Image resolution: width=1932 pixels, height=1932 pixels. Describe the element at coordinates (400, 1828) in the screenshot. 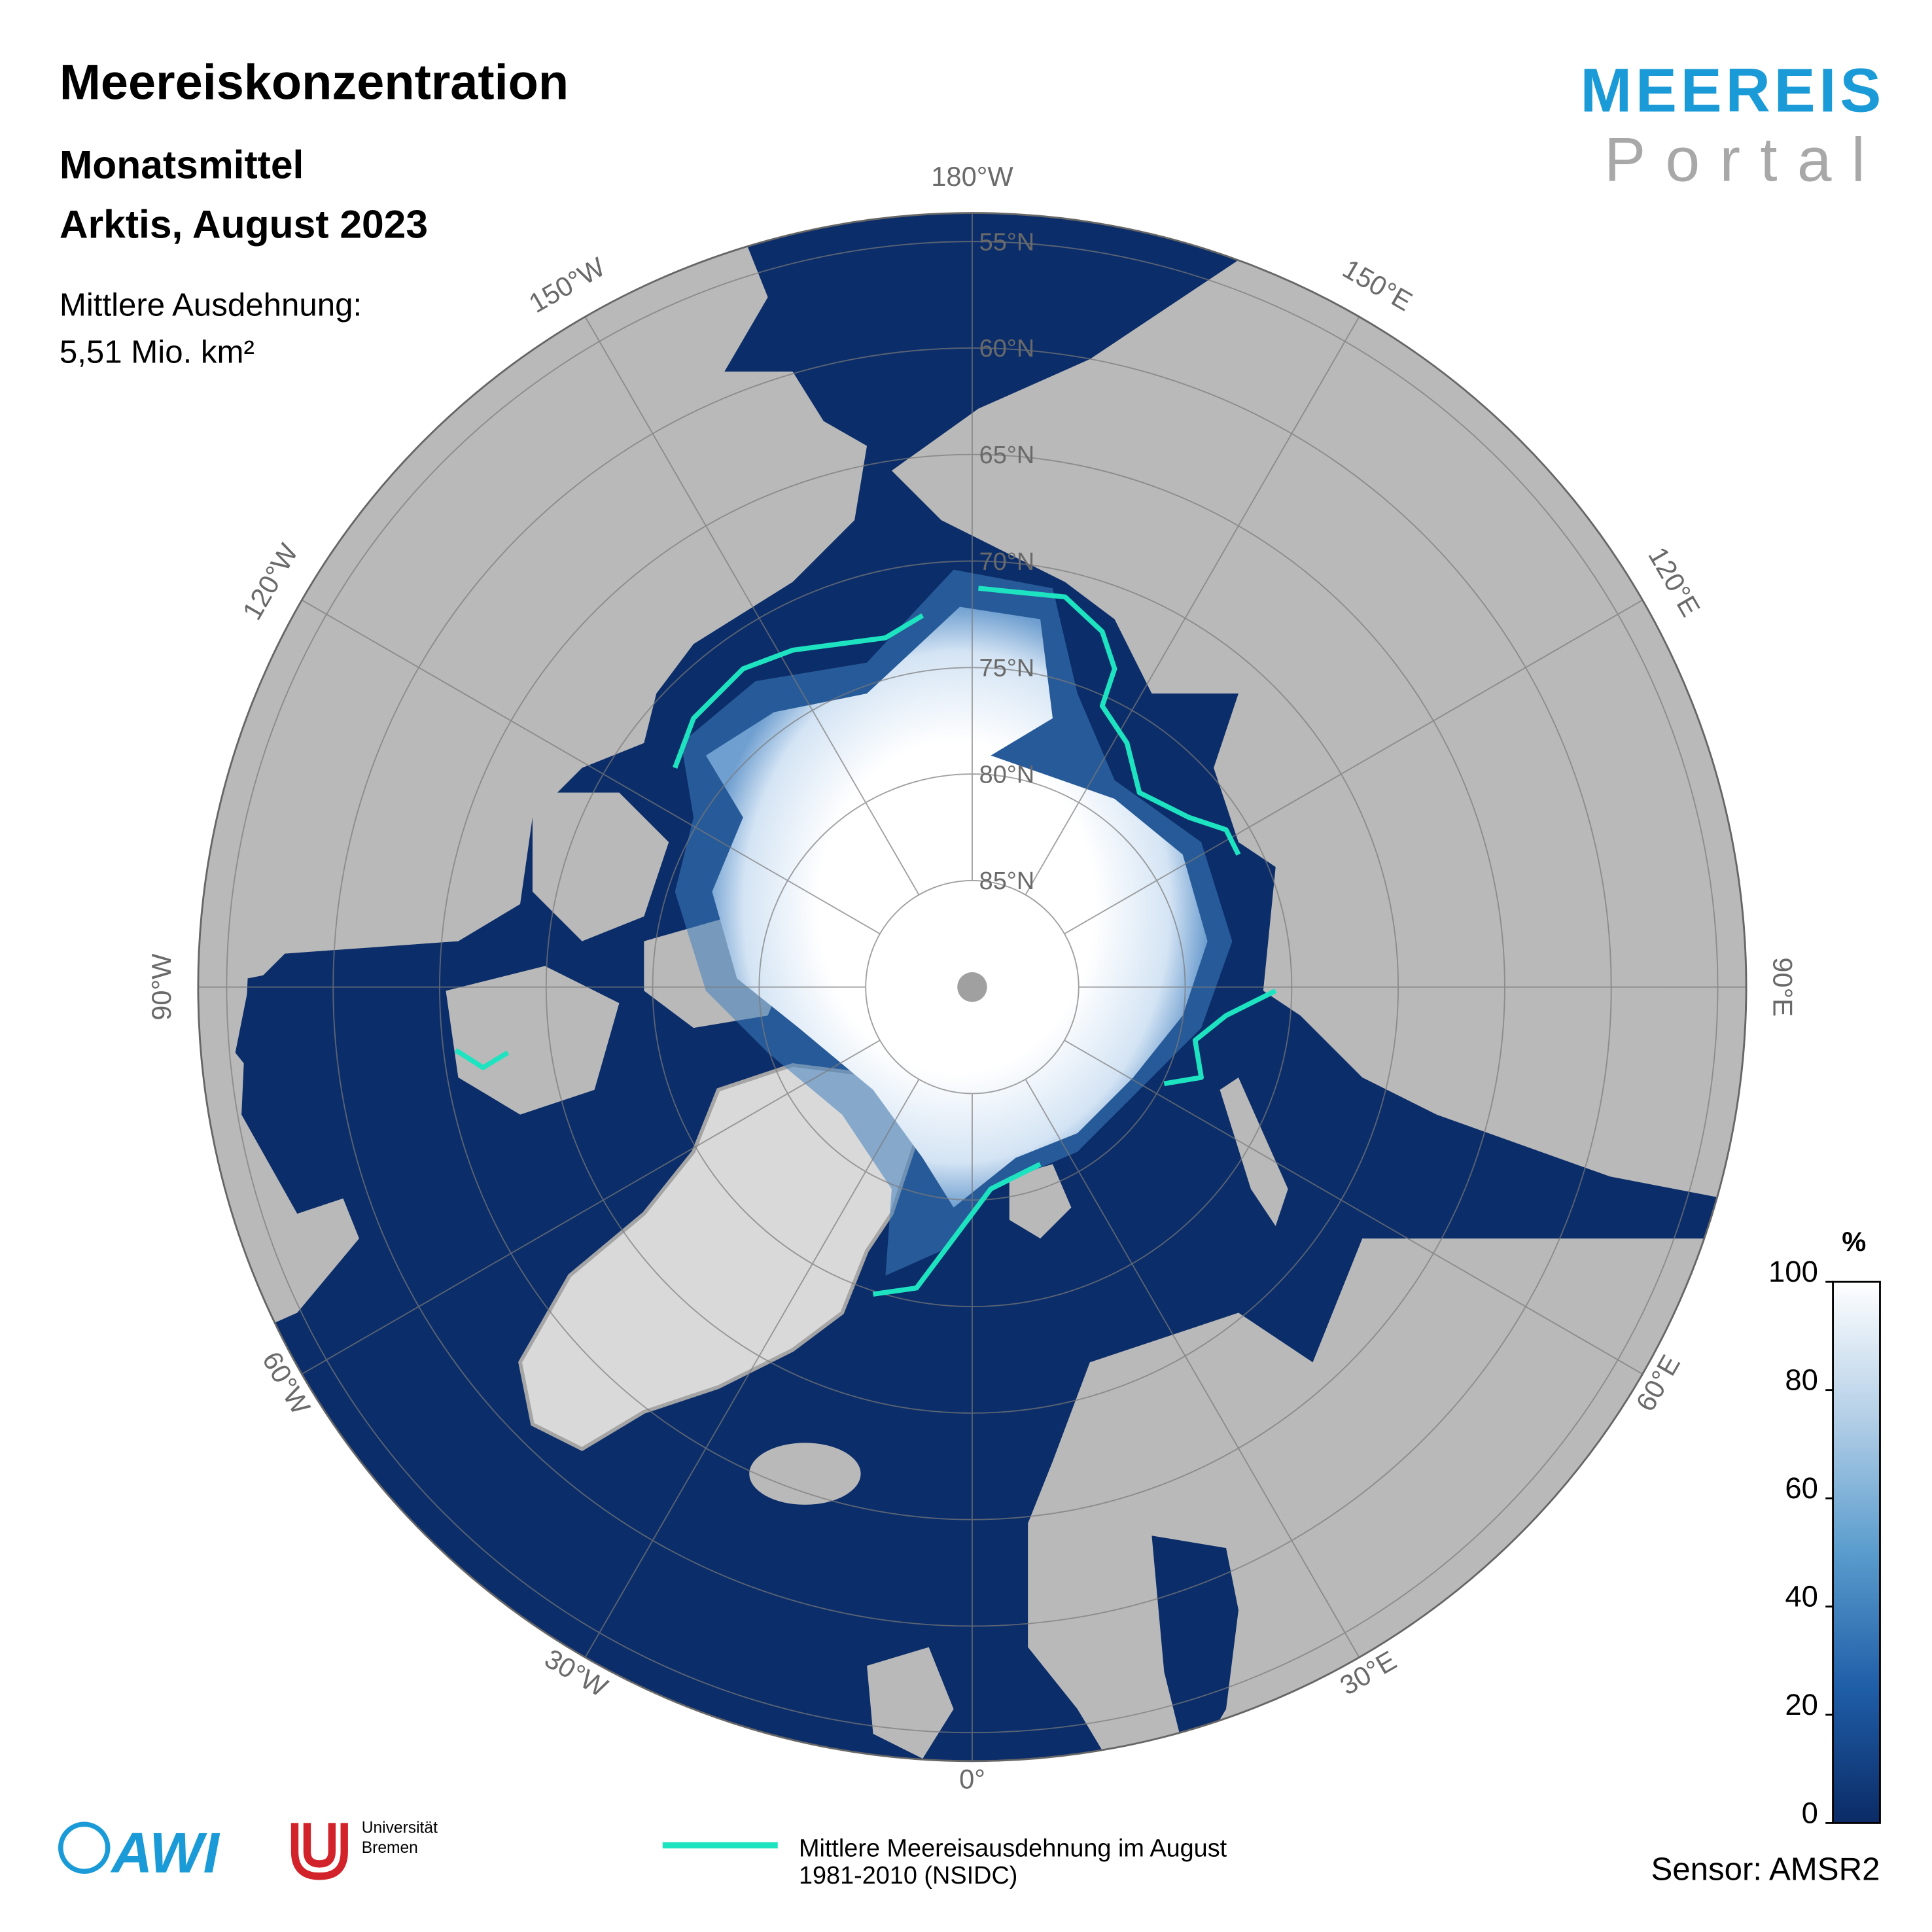

I see `bremen-label: Universität` at that location.